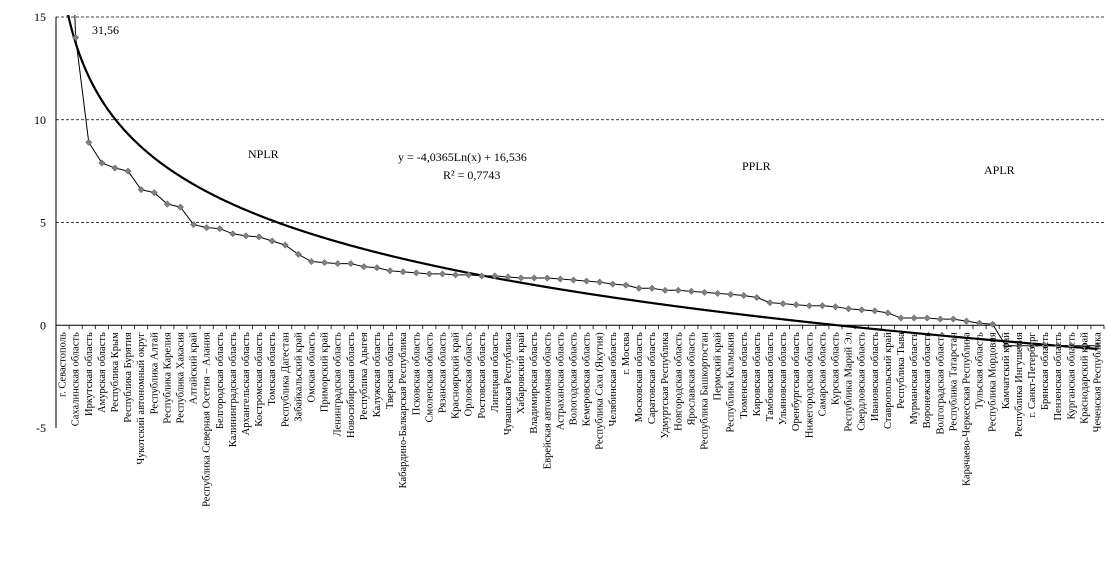 The image size is (1107, 586). Describe the element at coordinates (809, 385) in the screenshot. I see `category-label: Нижегородская область` at that location.